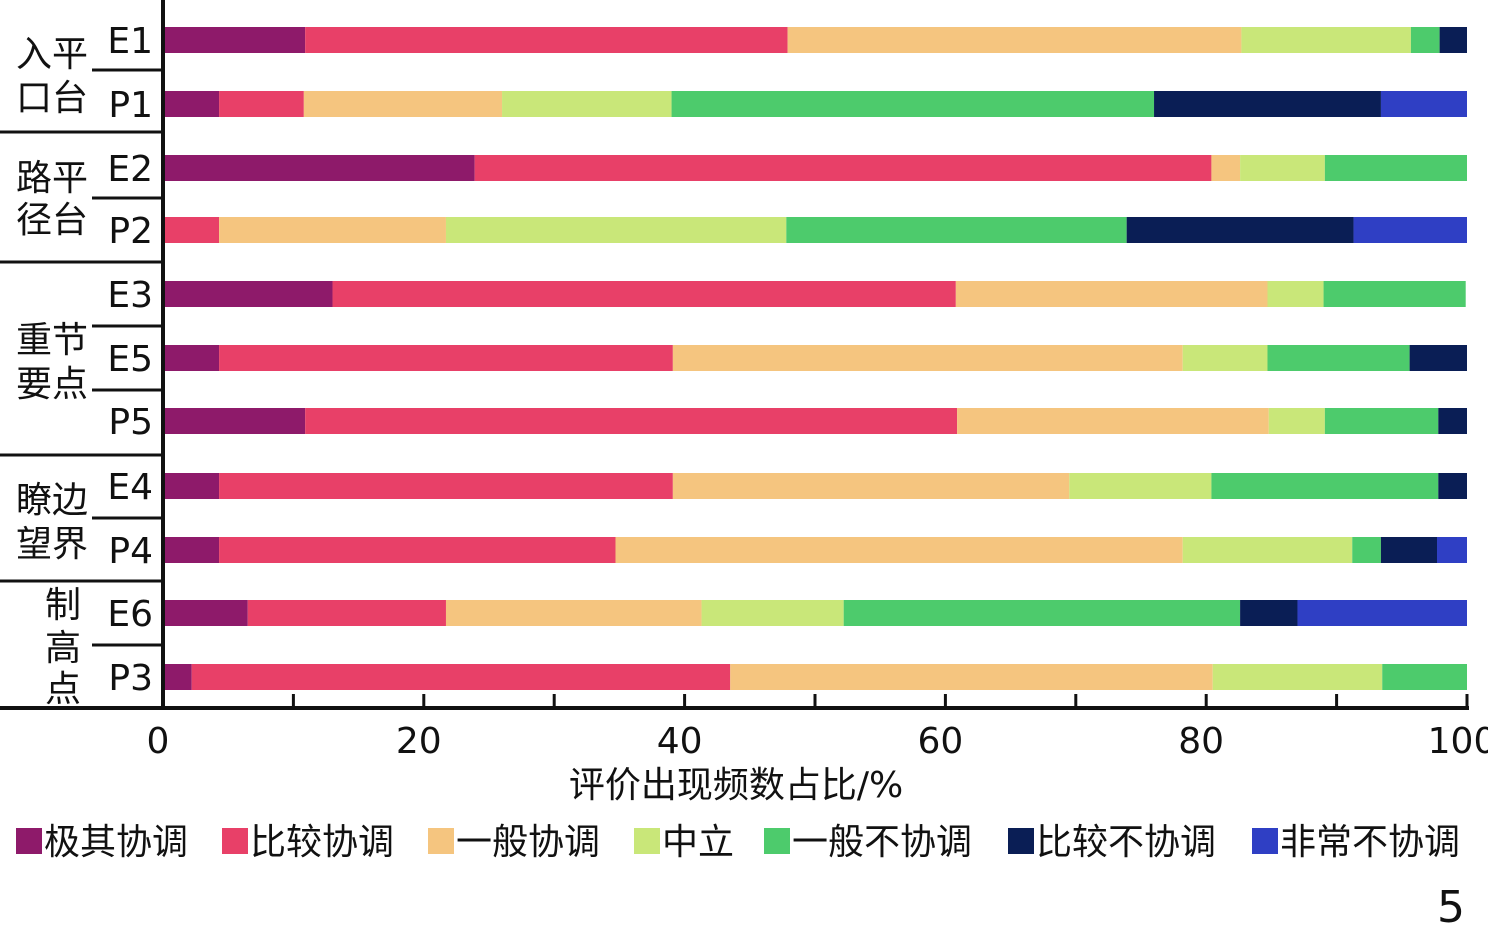 The height and width of the screenshot is (940, 1488). I want to click on bar-segment-E3-中立, so click(1295, 294).